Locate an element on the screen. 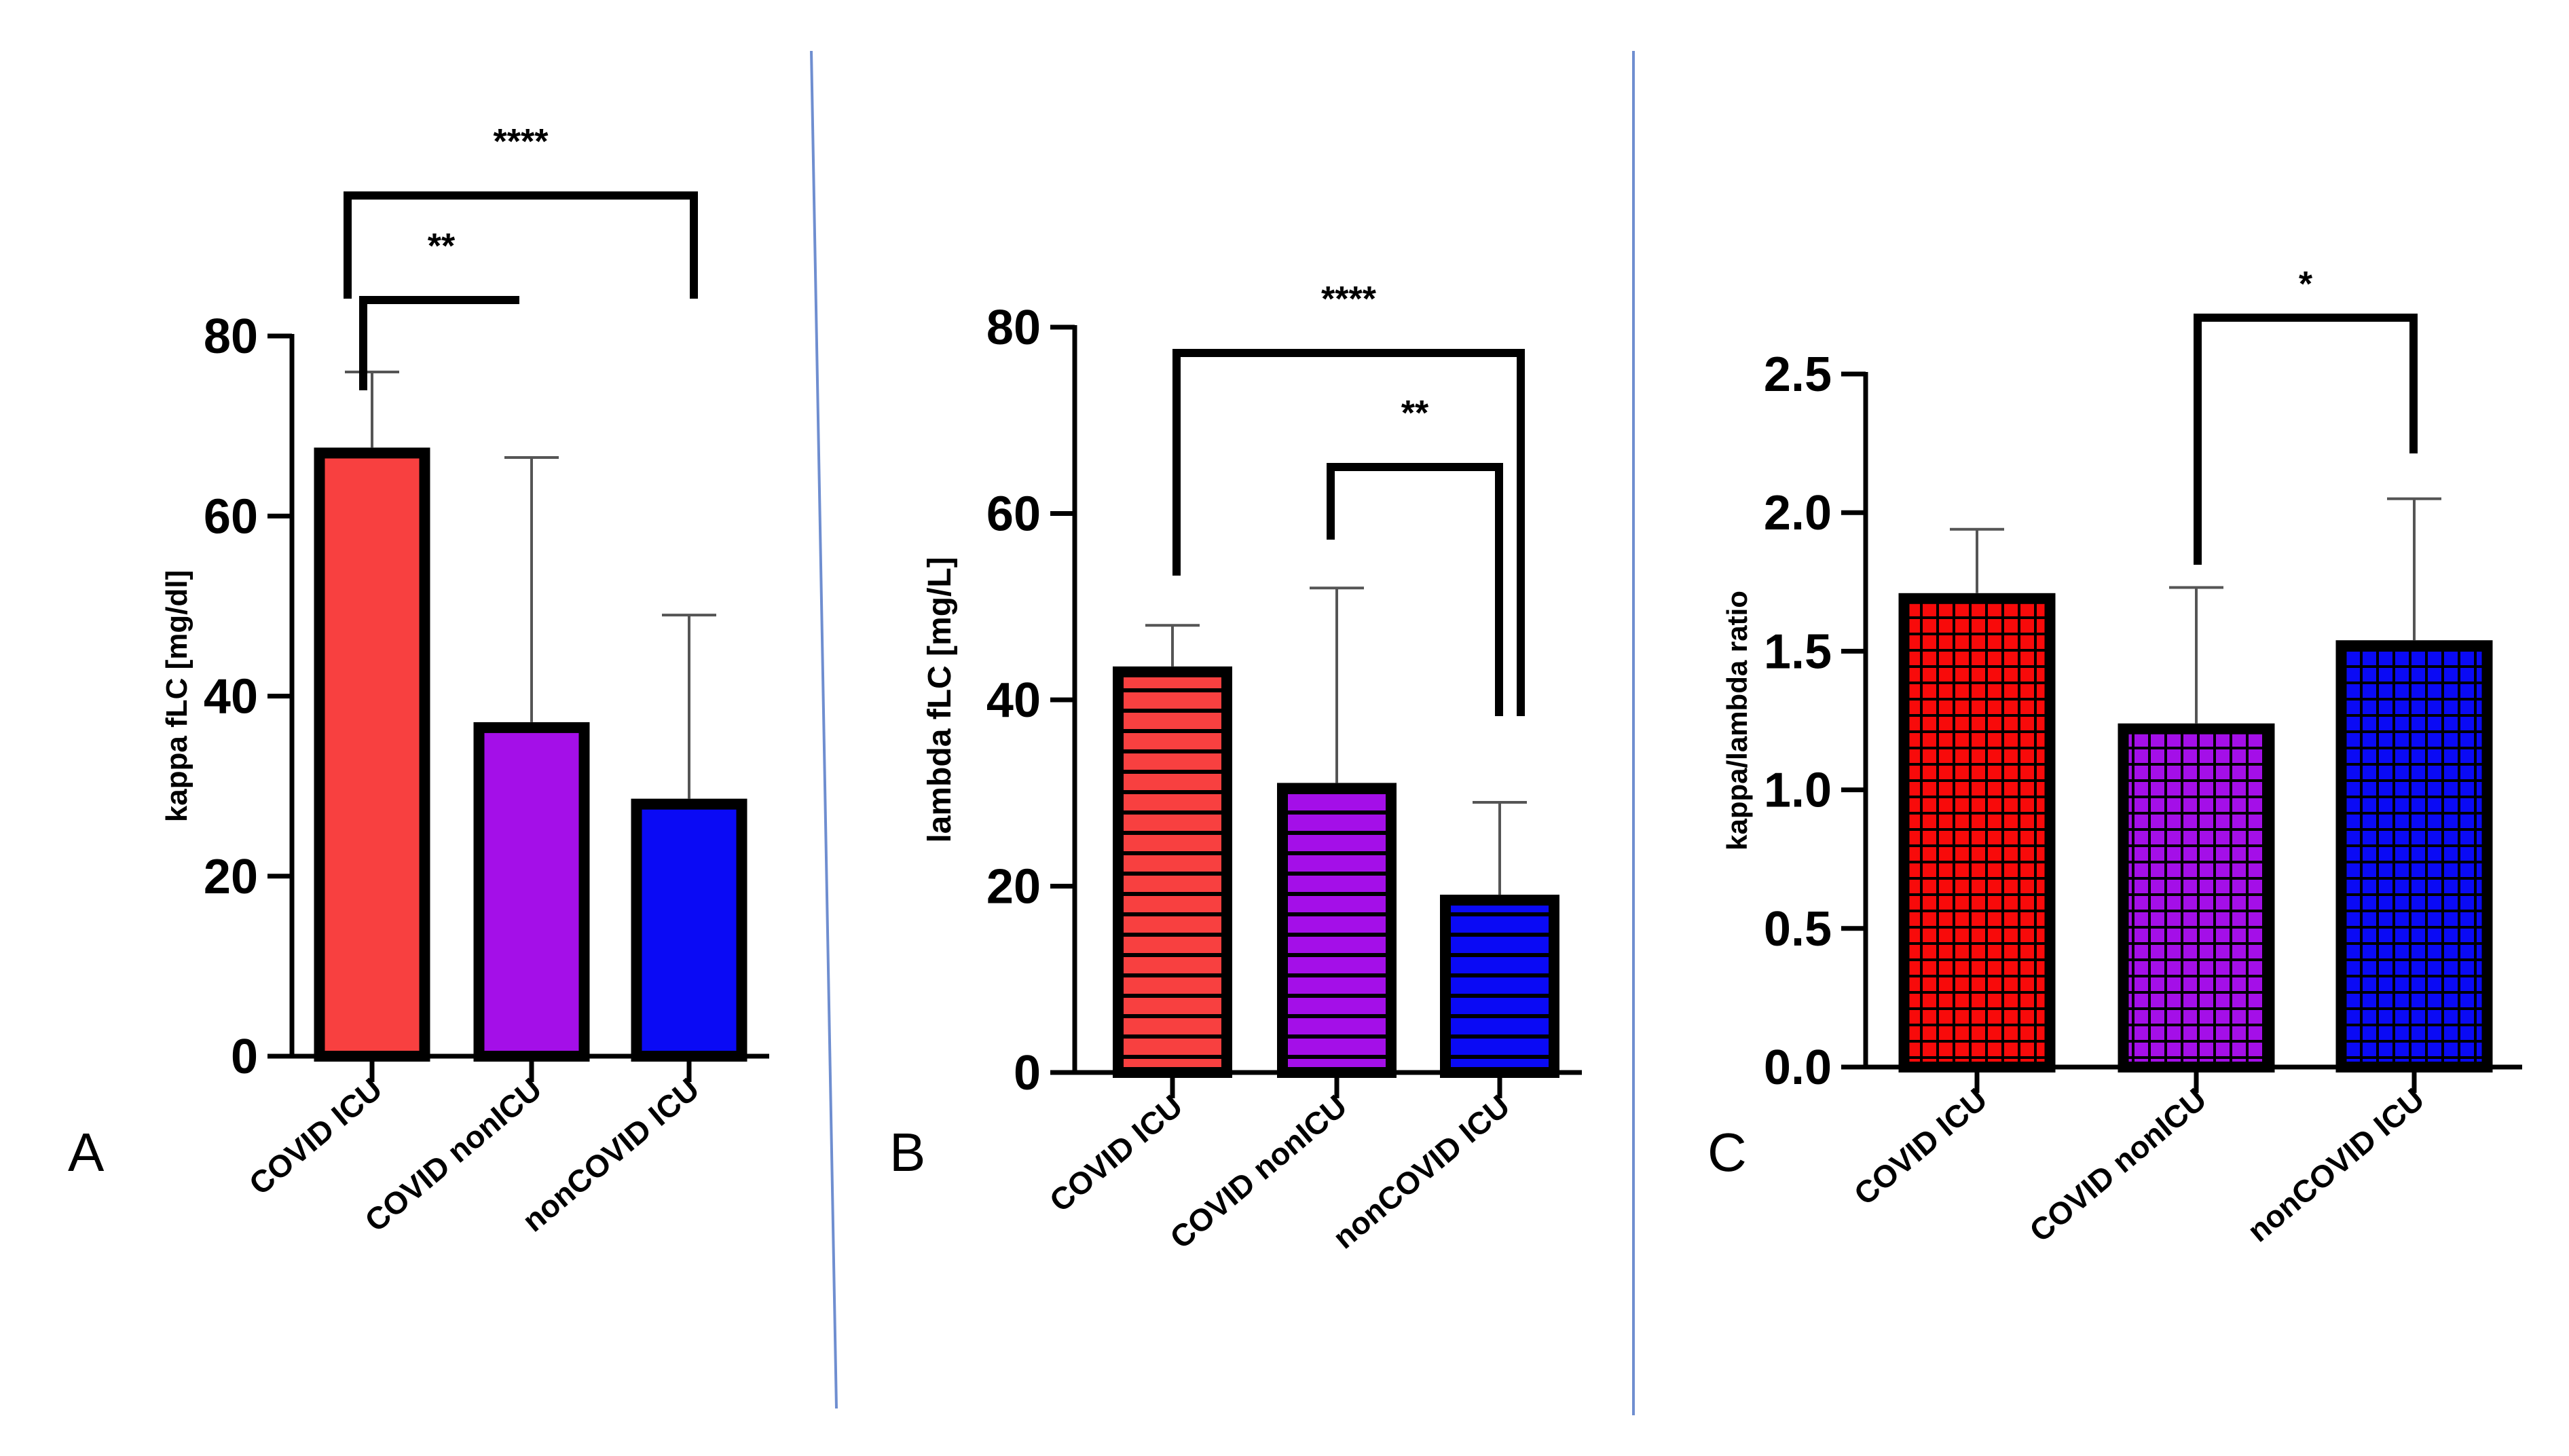 This screenshot has width=2569, height=1456. y-axis-label: kappa/lambda ratio is located at coordinates (1737, 721).